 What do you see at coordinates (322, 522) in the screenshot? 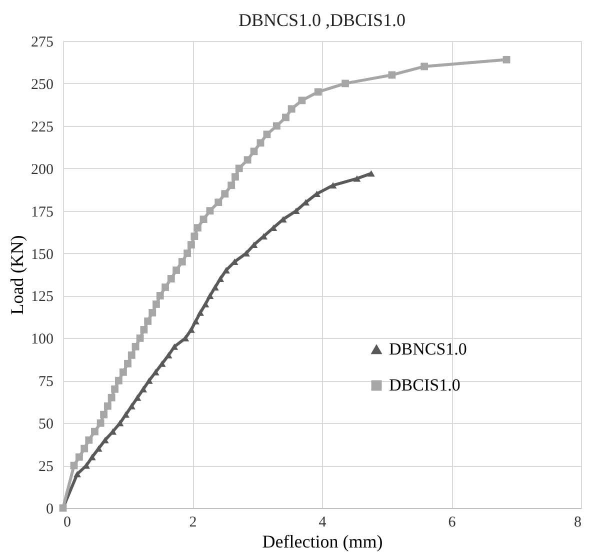
I see `x-tick-label: 4` at bounding box center [322, 522].